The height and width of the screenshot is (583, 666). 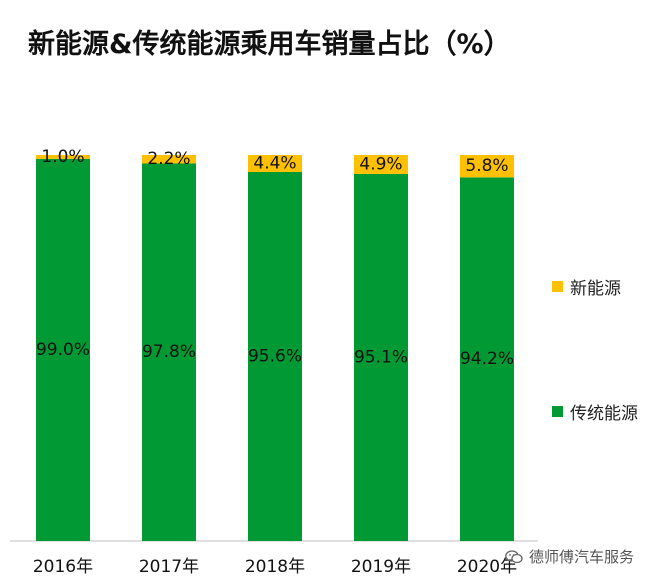 I want to click on x-tick-label-2: 2018年, so click(x=275, y=567).